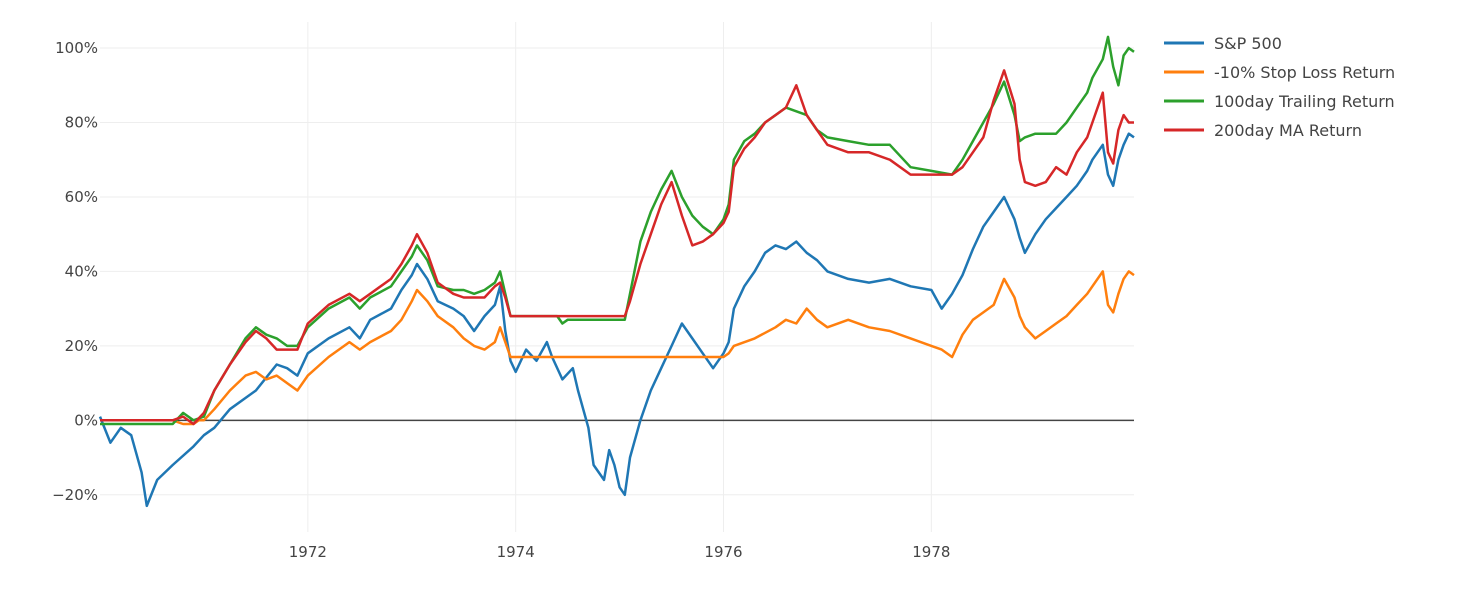 The width and height of the screenshot is (1458, 591). What do you see at coordinates (75, 495) in the screenshot?
I see `y-tick-label: −20%` at bounding box center [75, 495].